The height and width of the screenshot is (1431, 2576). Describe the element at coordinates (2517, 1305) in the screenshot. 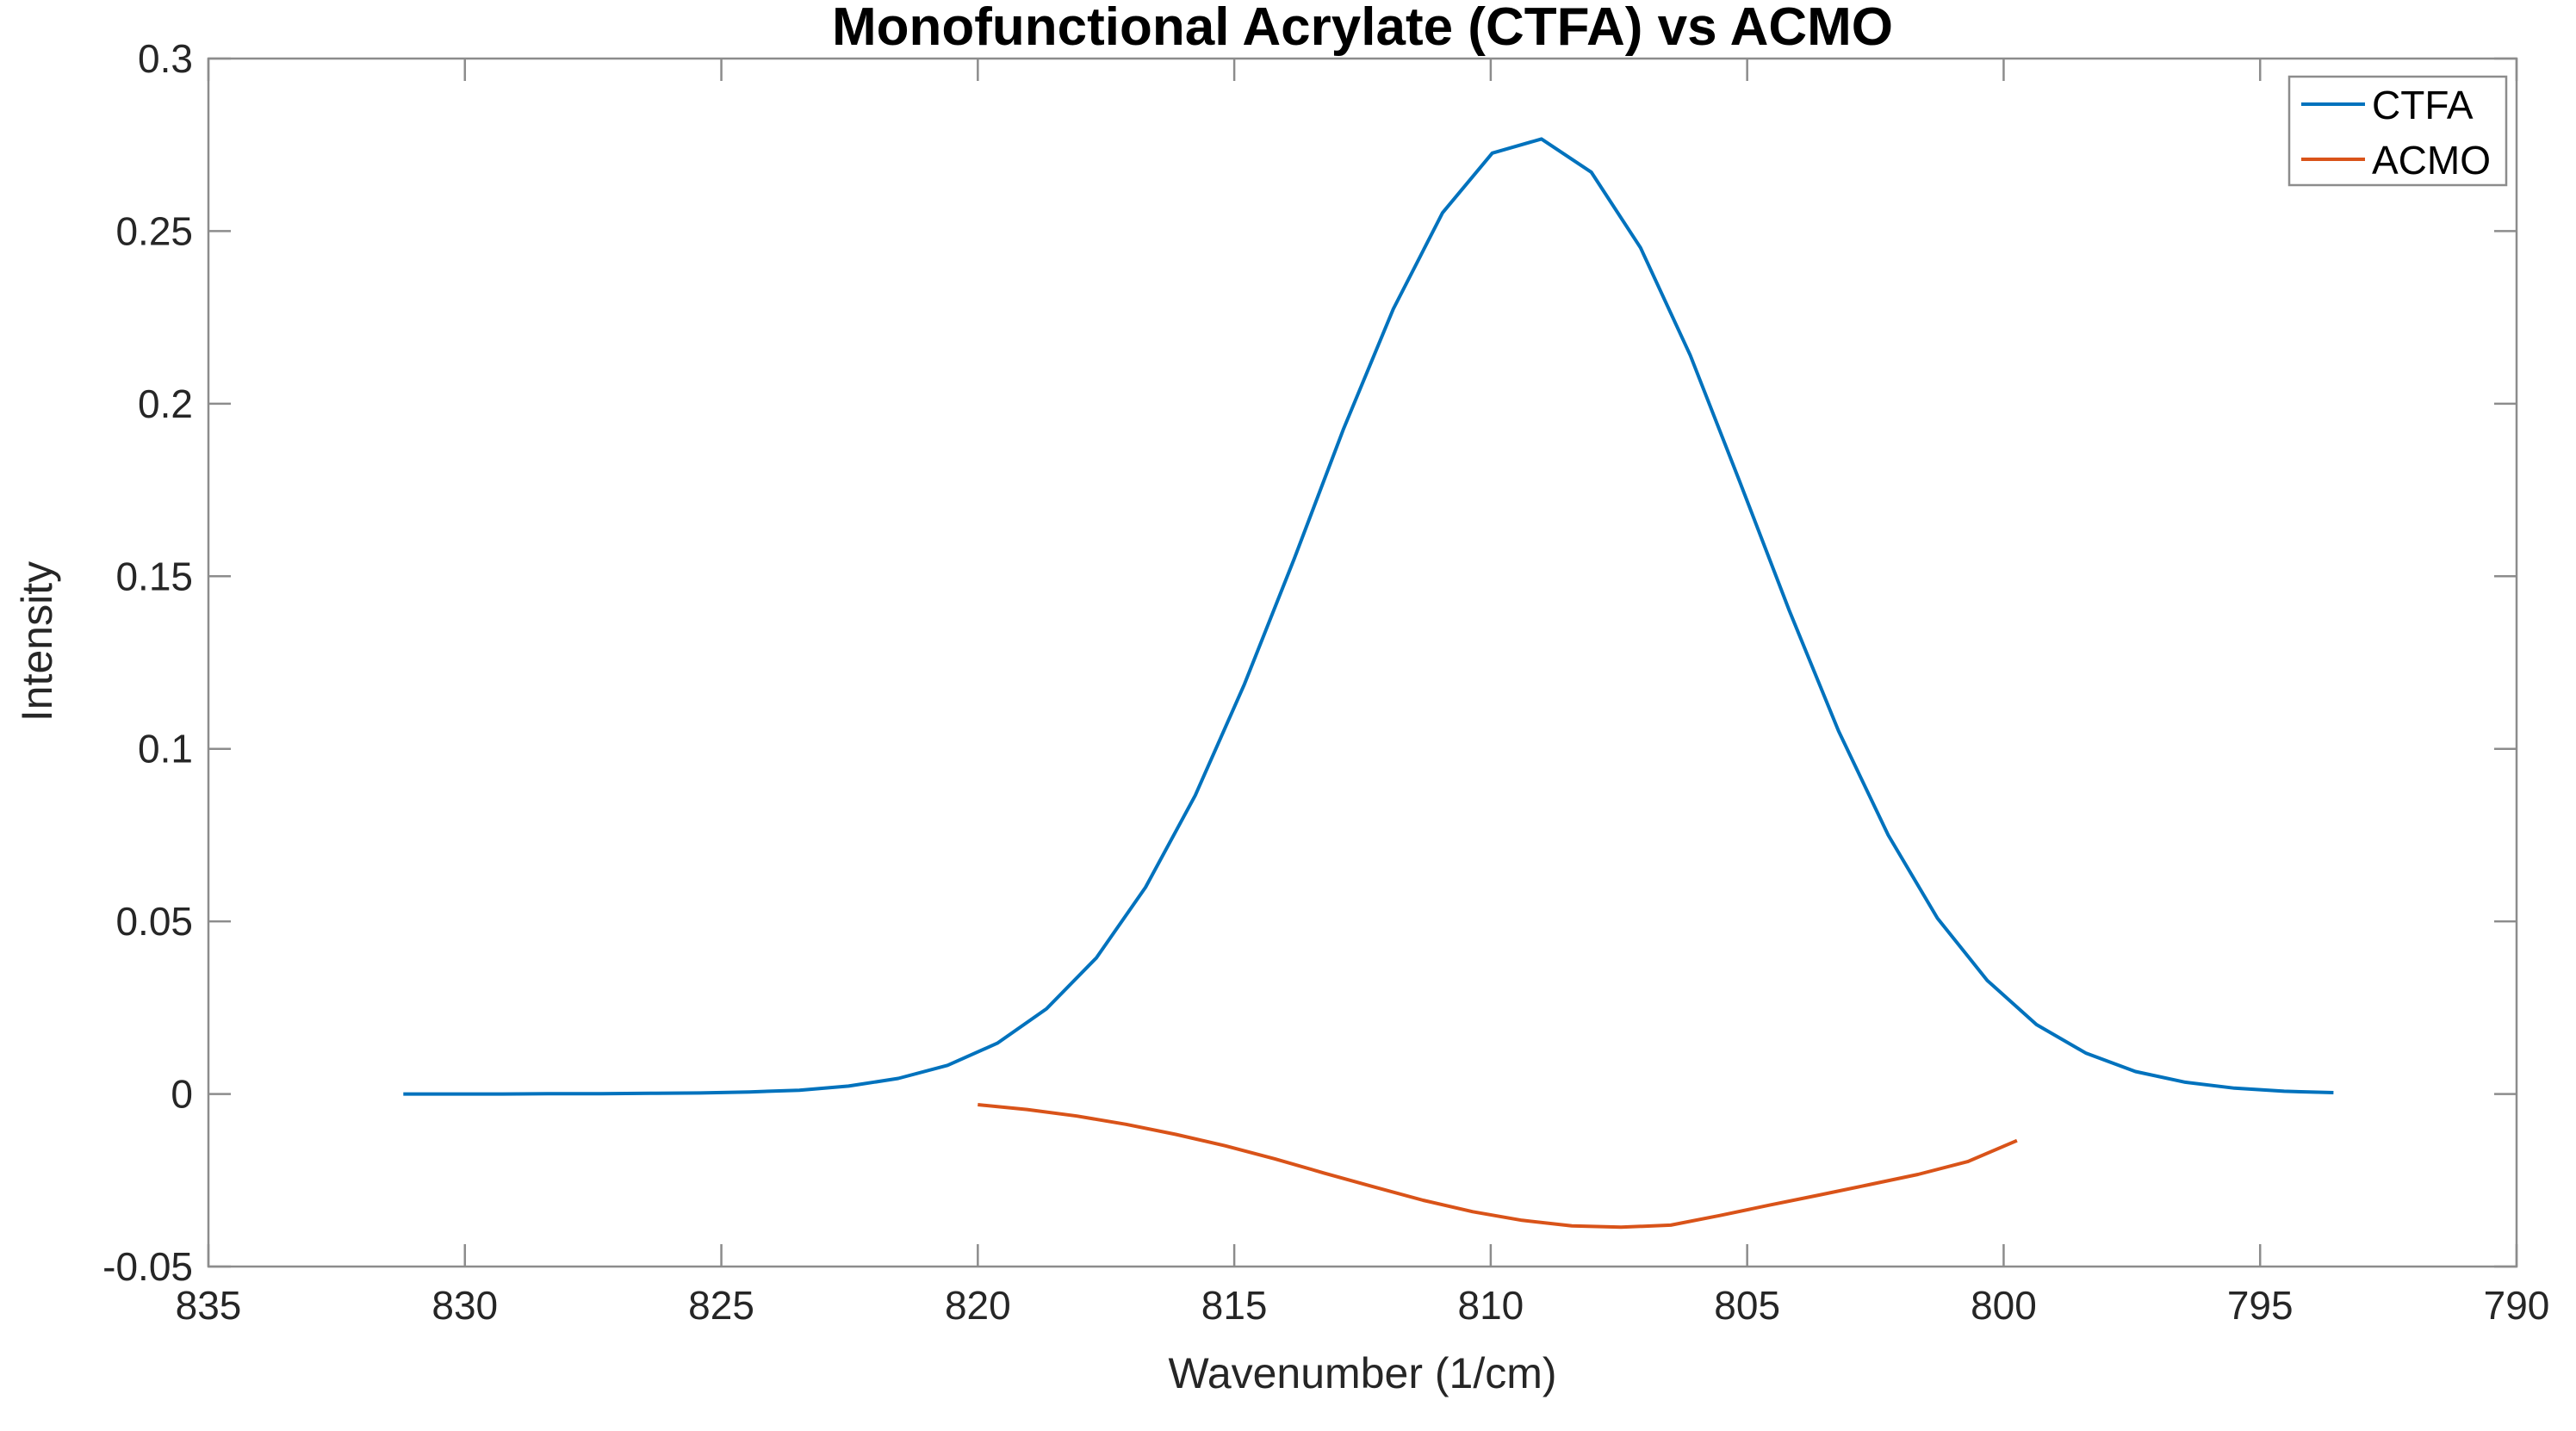

I see `x-tick-label: 790` at that location.